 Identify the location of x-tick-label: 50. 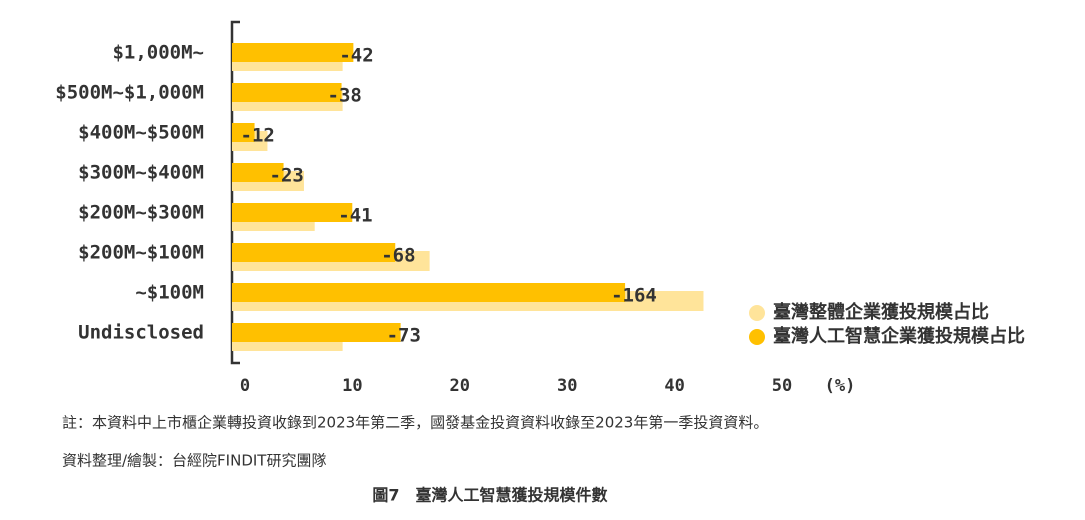
(782, 386).